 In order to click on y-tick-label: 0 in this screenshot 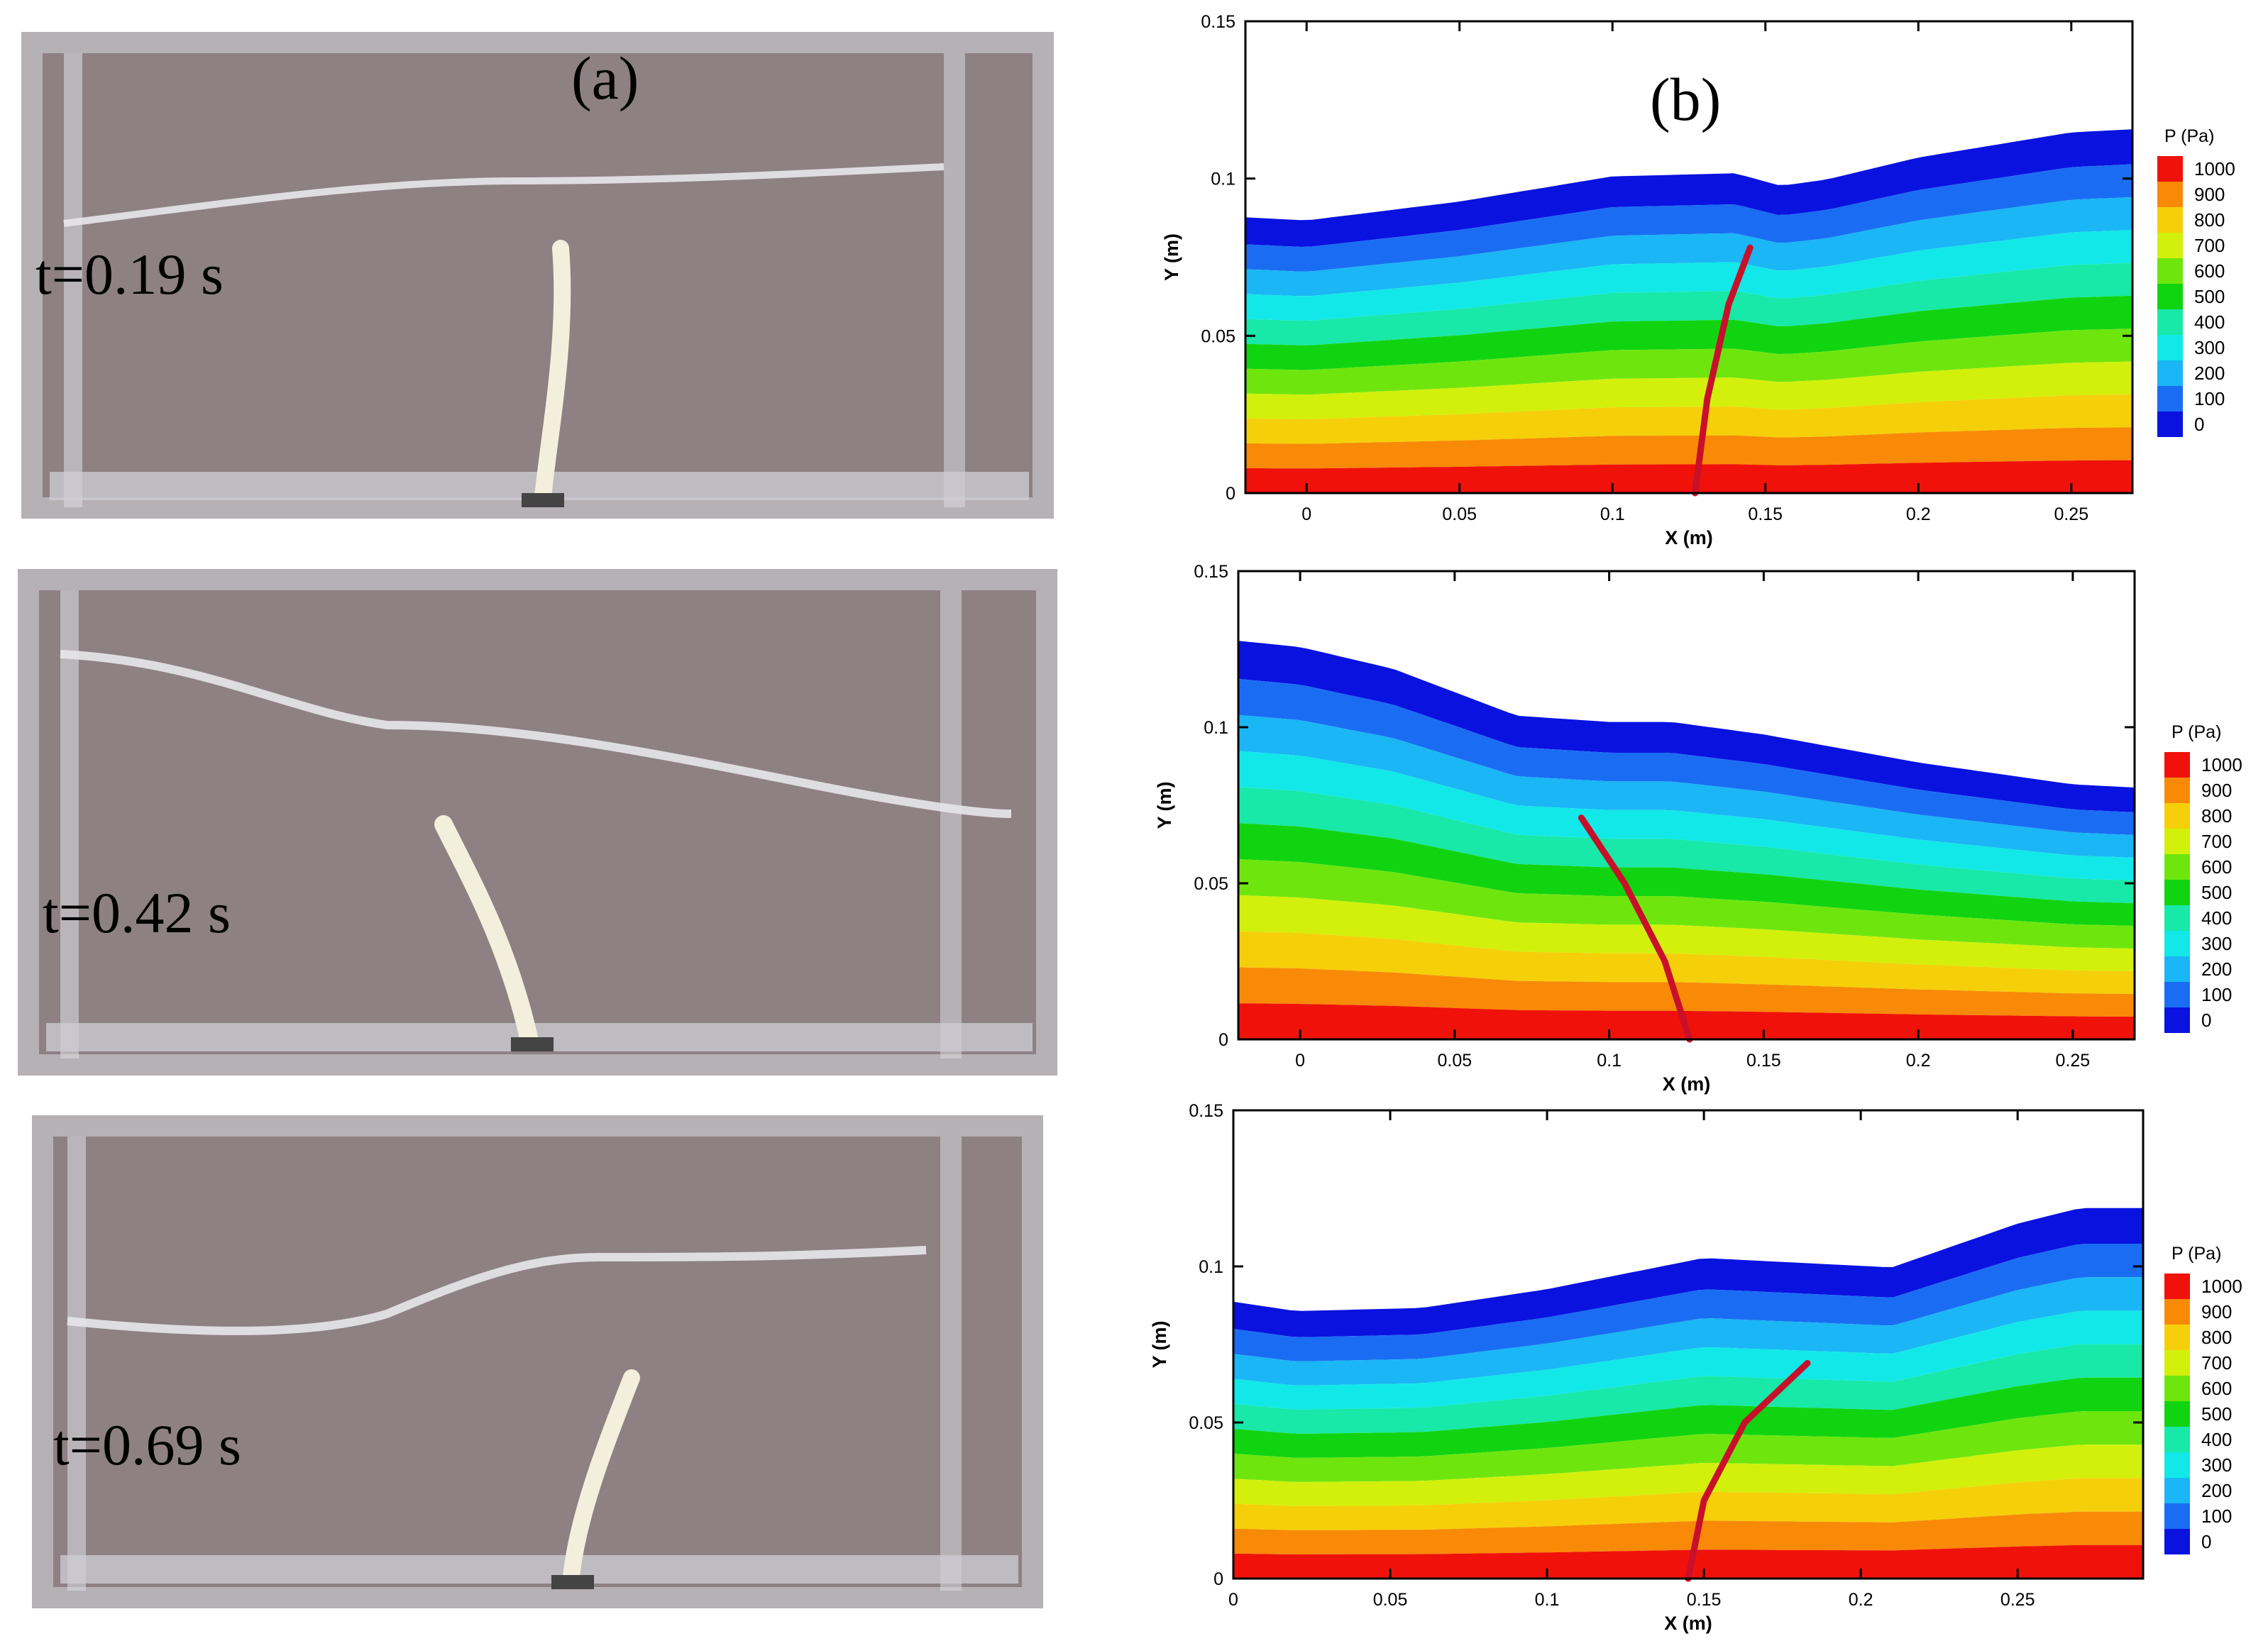, I will do `click(1218, 1579)`.